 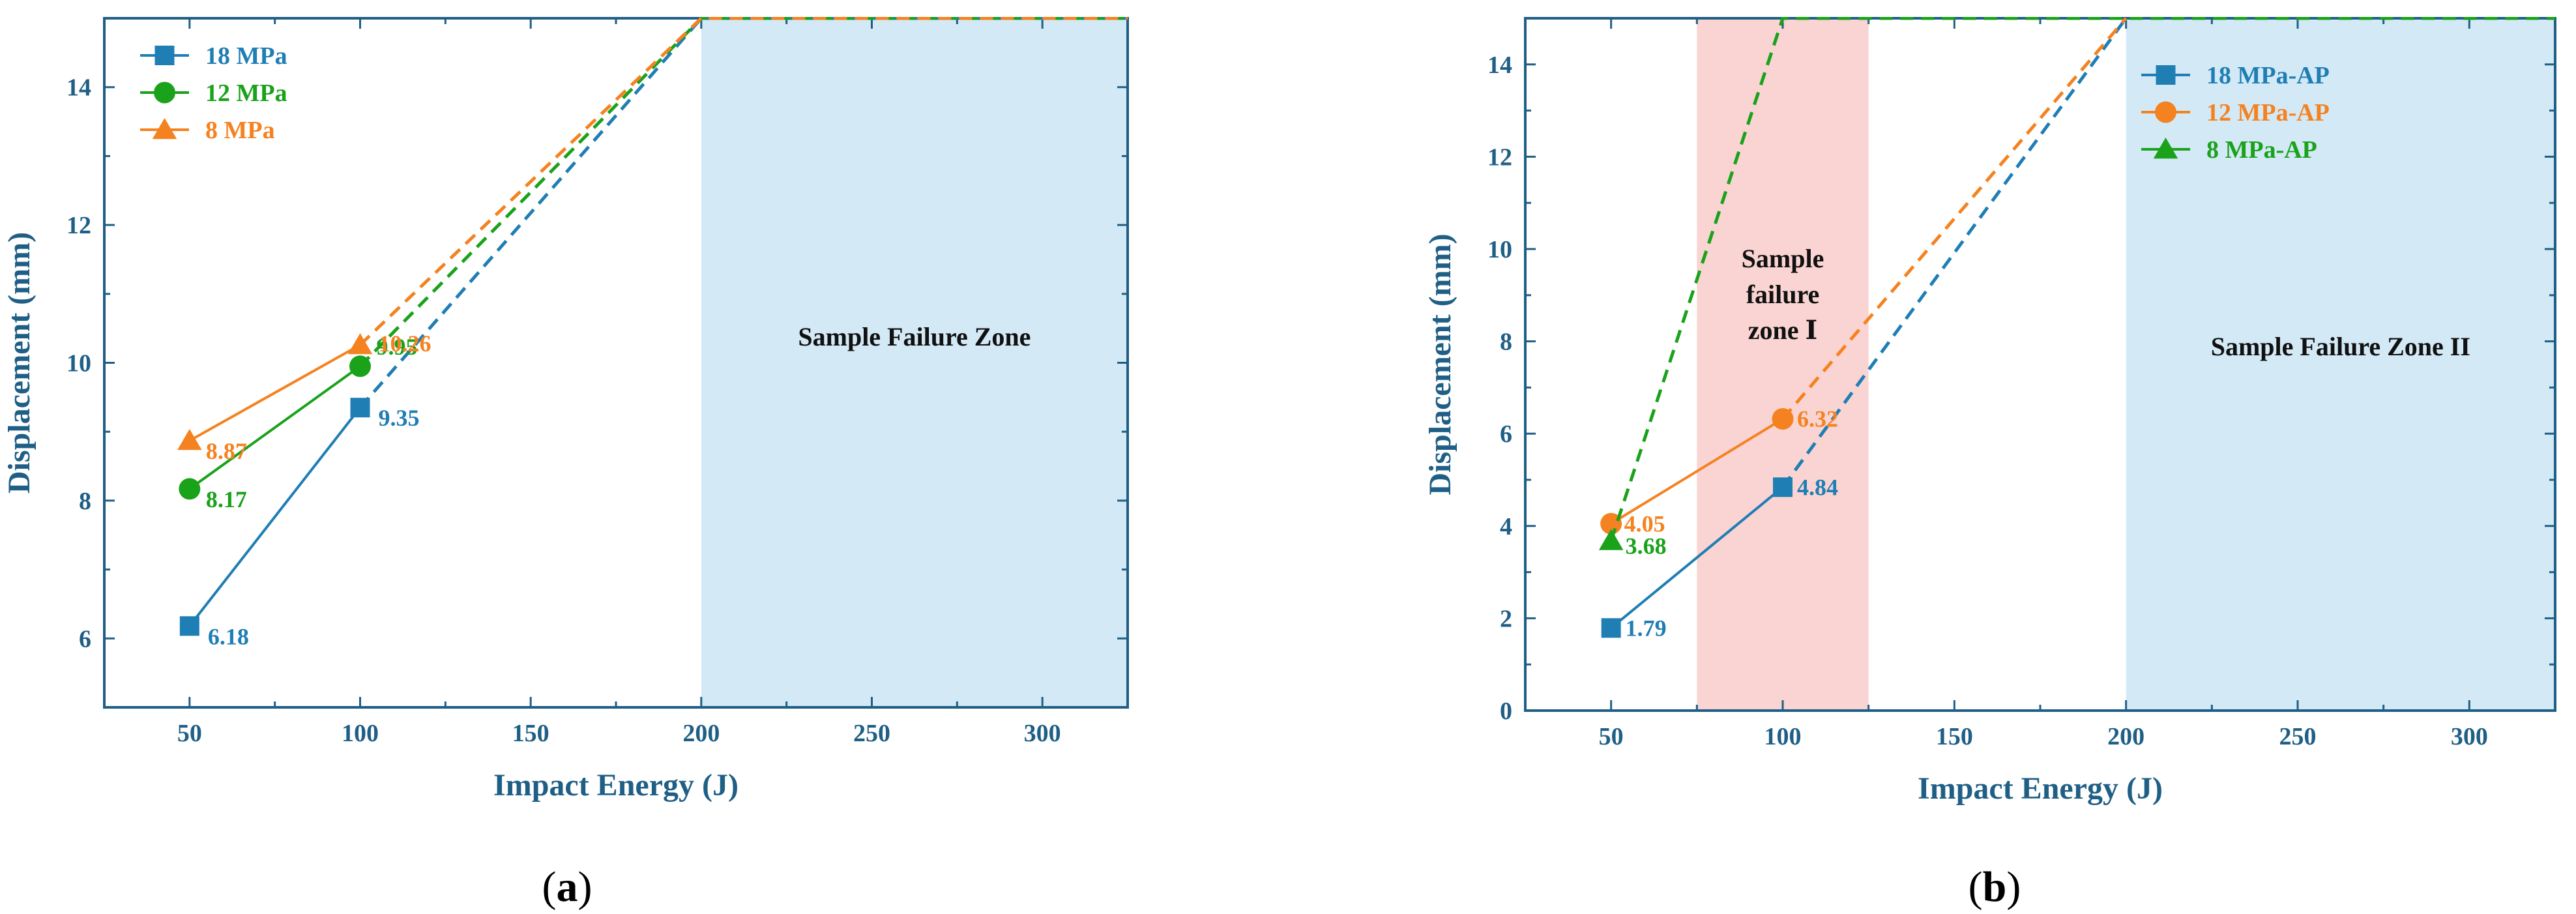 I want to click on legend: 18 MPa 12 MPa 8 MPa, so click(x=213, y=93).